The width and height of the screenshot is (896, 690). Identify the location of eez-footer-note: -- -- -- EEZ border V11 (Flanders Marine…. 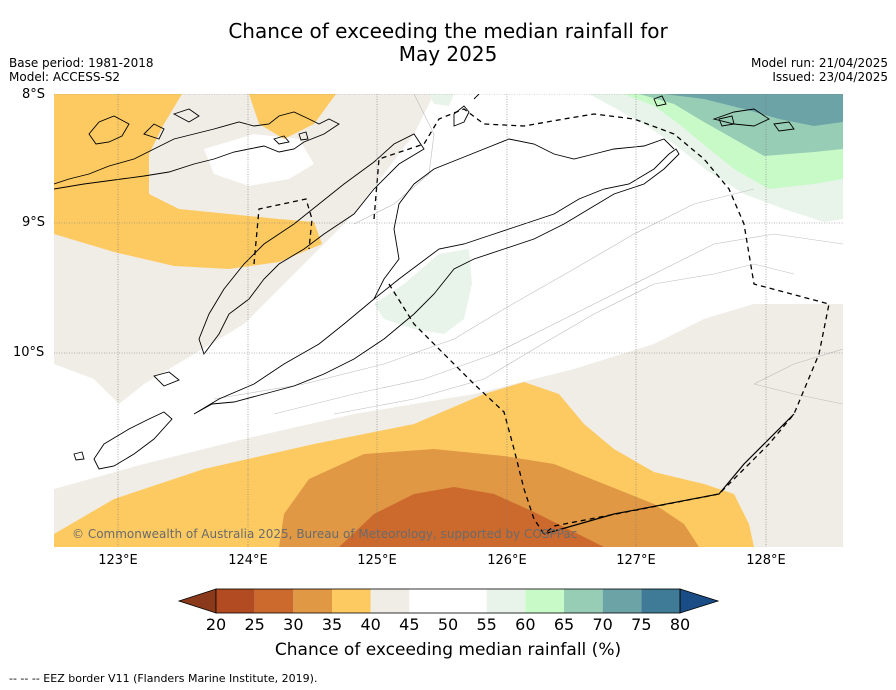
(163, 678).